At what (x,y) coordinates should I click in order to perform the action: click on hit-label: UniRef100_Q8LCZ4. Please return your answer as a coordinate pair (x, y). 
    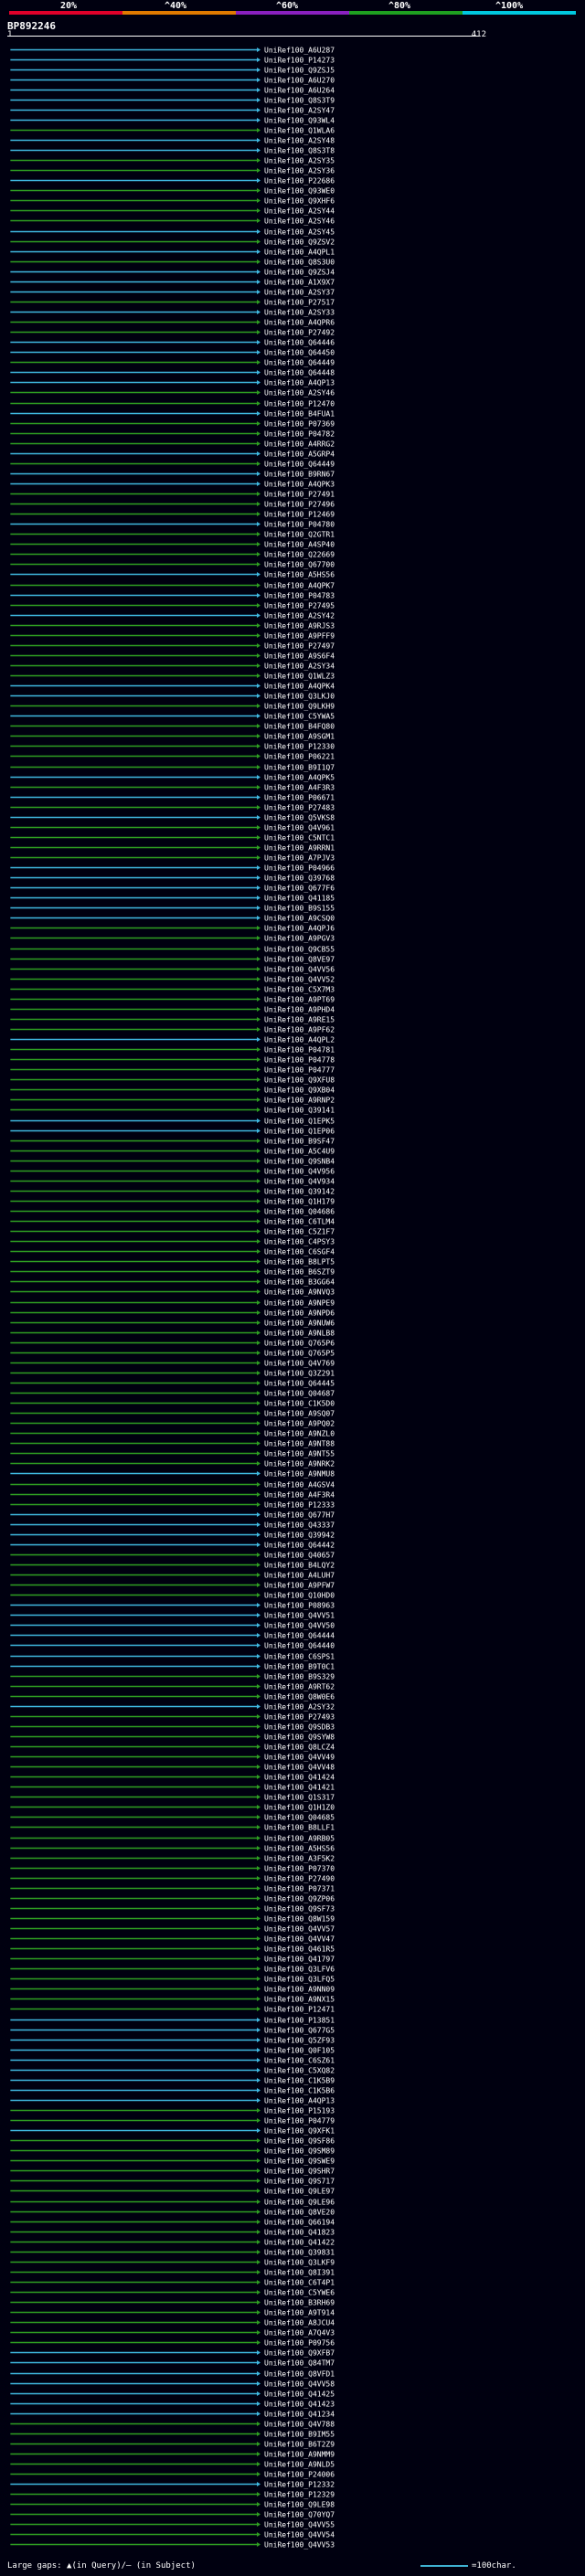
    Looking at the image, I should click on (299, 1748).